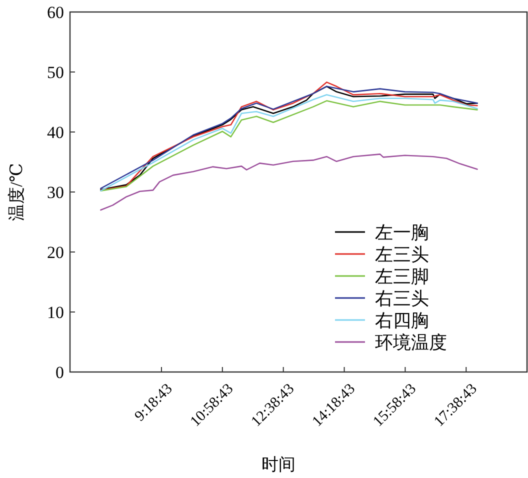 The width and height of the screenshot is (528, 478). What do you see at coordinates (16, 192) in the screenshot?
I see `y-axis-title: 温度/℃` at bounding box center [16, 192].